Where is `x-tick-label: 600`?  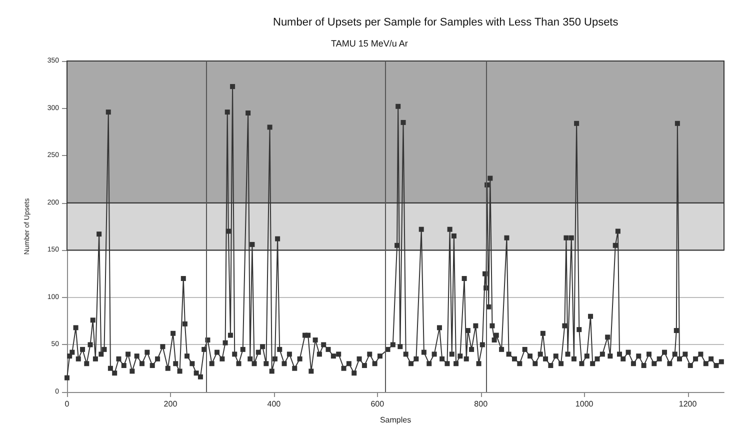
x-tick-label: 600 is located at coordinates (377, 404).